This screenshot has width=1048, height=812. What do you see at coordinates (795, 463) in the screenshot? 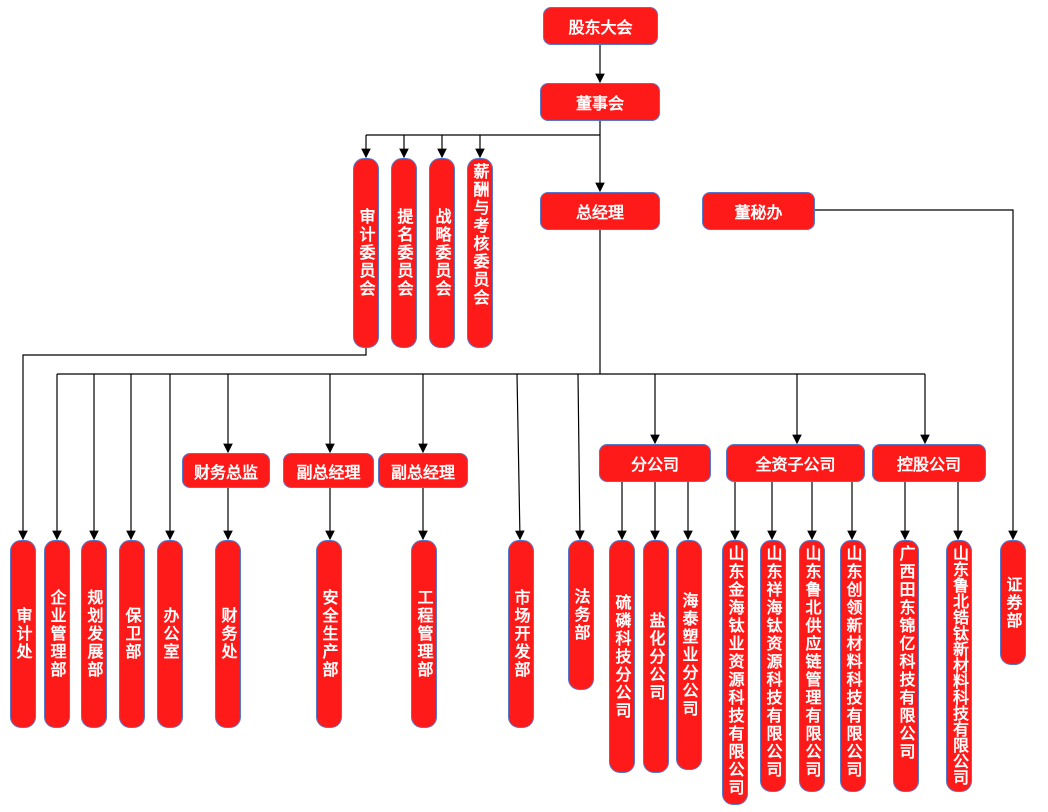
I see `node-wholly-owned: 全资子公司` at bounding box center [795, 463].